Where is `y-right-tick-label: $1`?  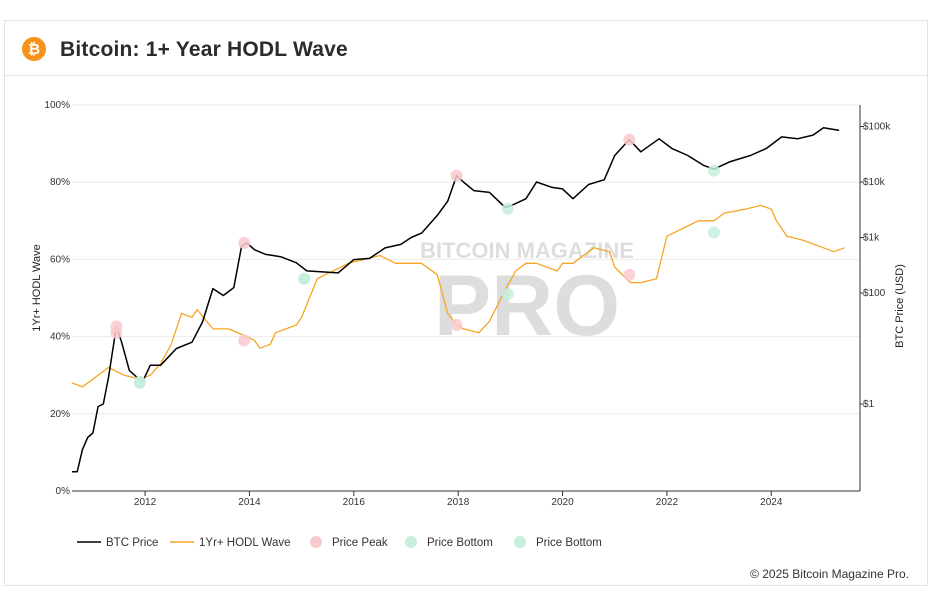 y-right-tick-label: $1 is located at coordinates (869, 404).